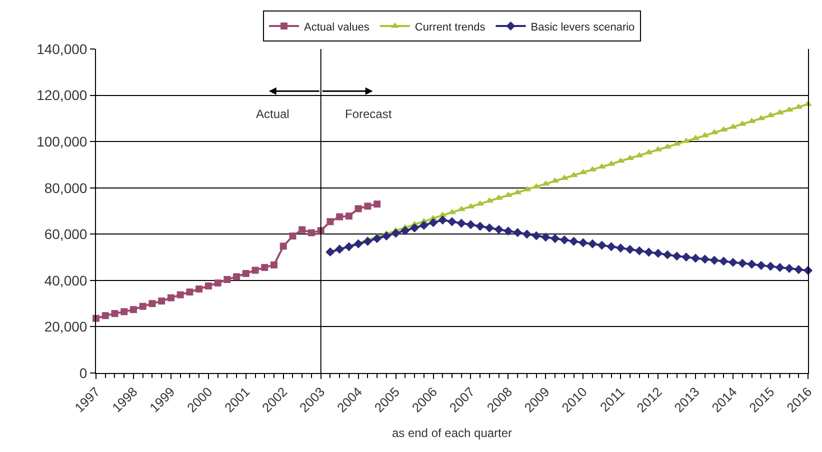  I want to click on annotation: Actual, so click(273, 114).